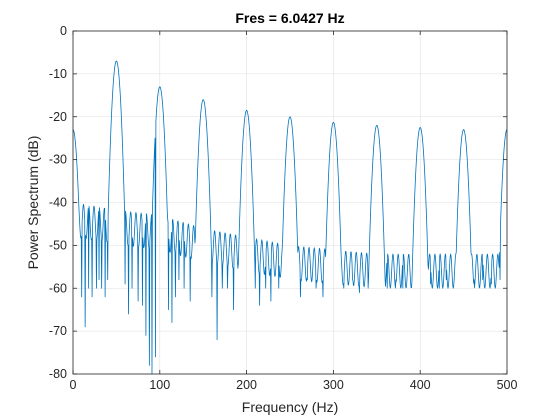 This screenshot has height=420, width=560. I want to click on y-tick-label: -60, so click(58, 288).